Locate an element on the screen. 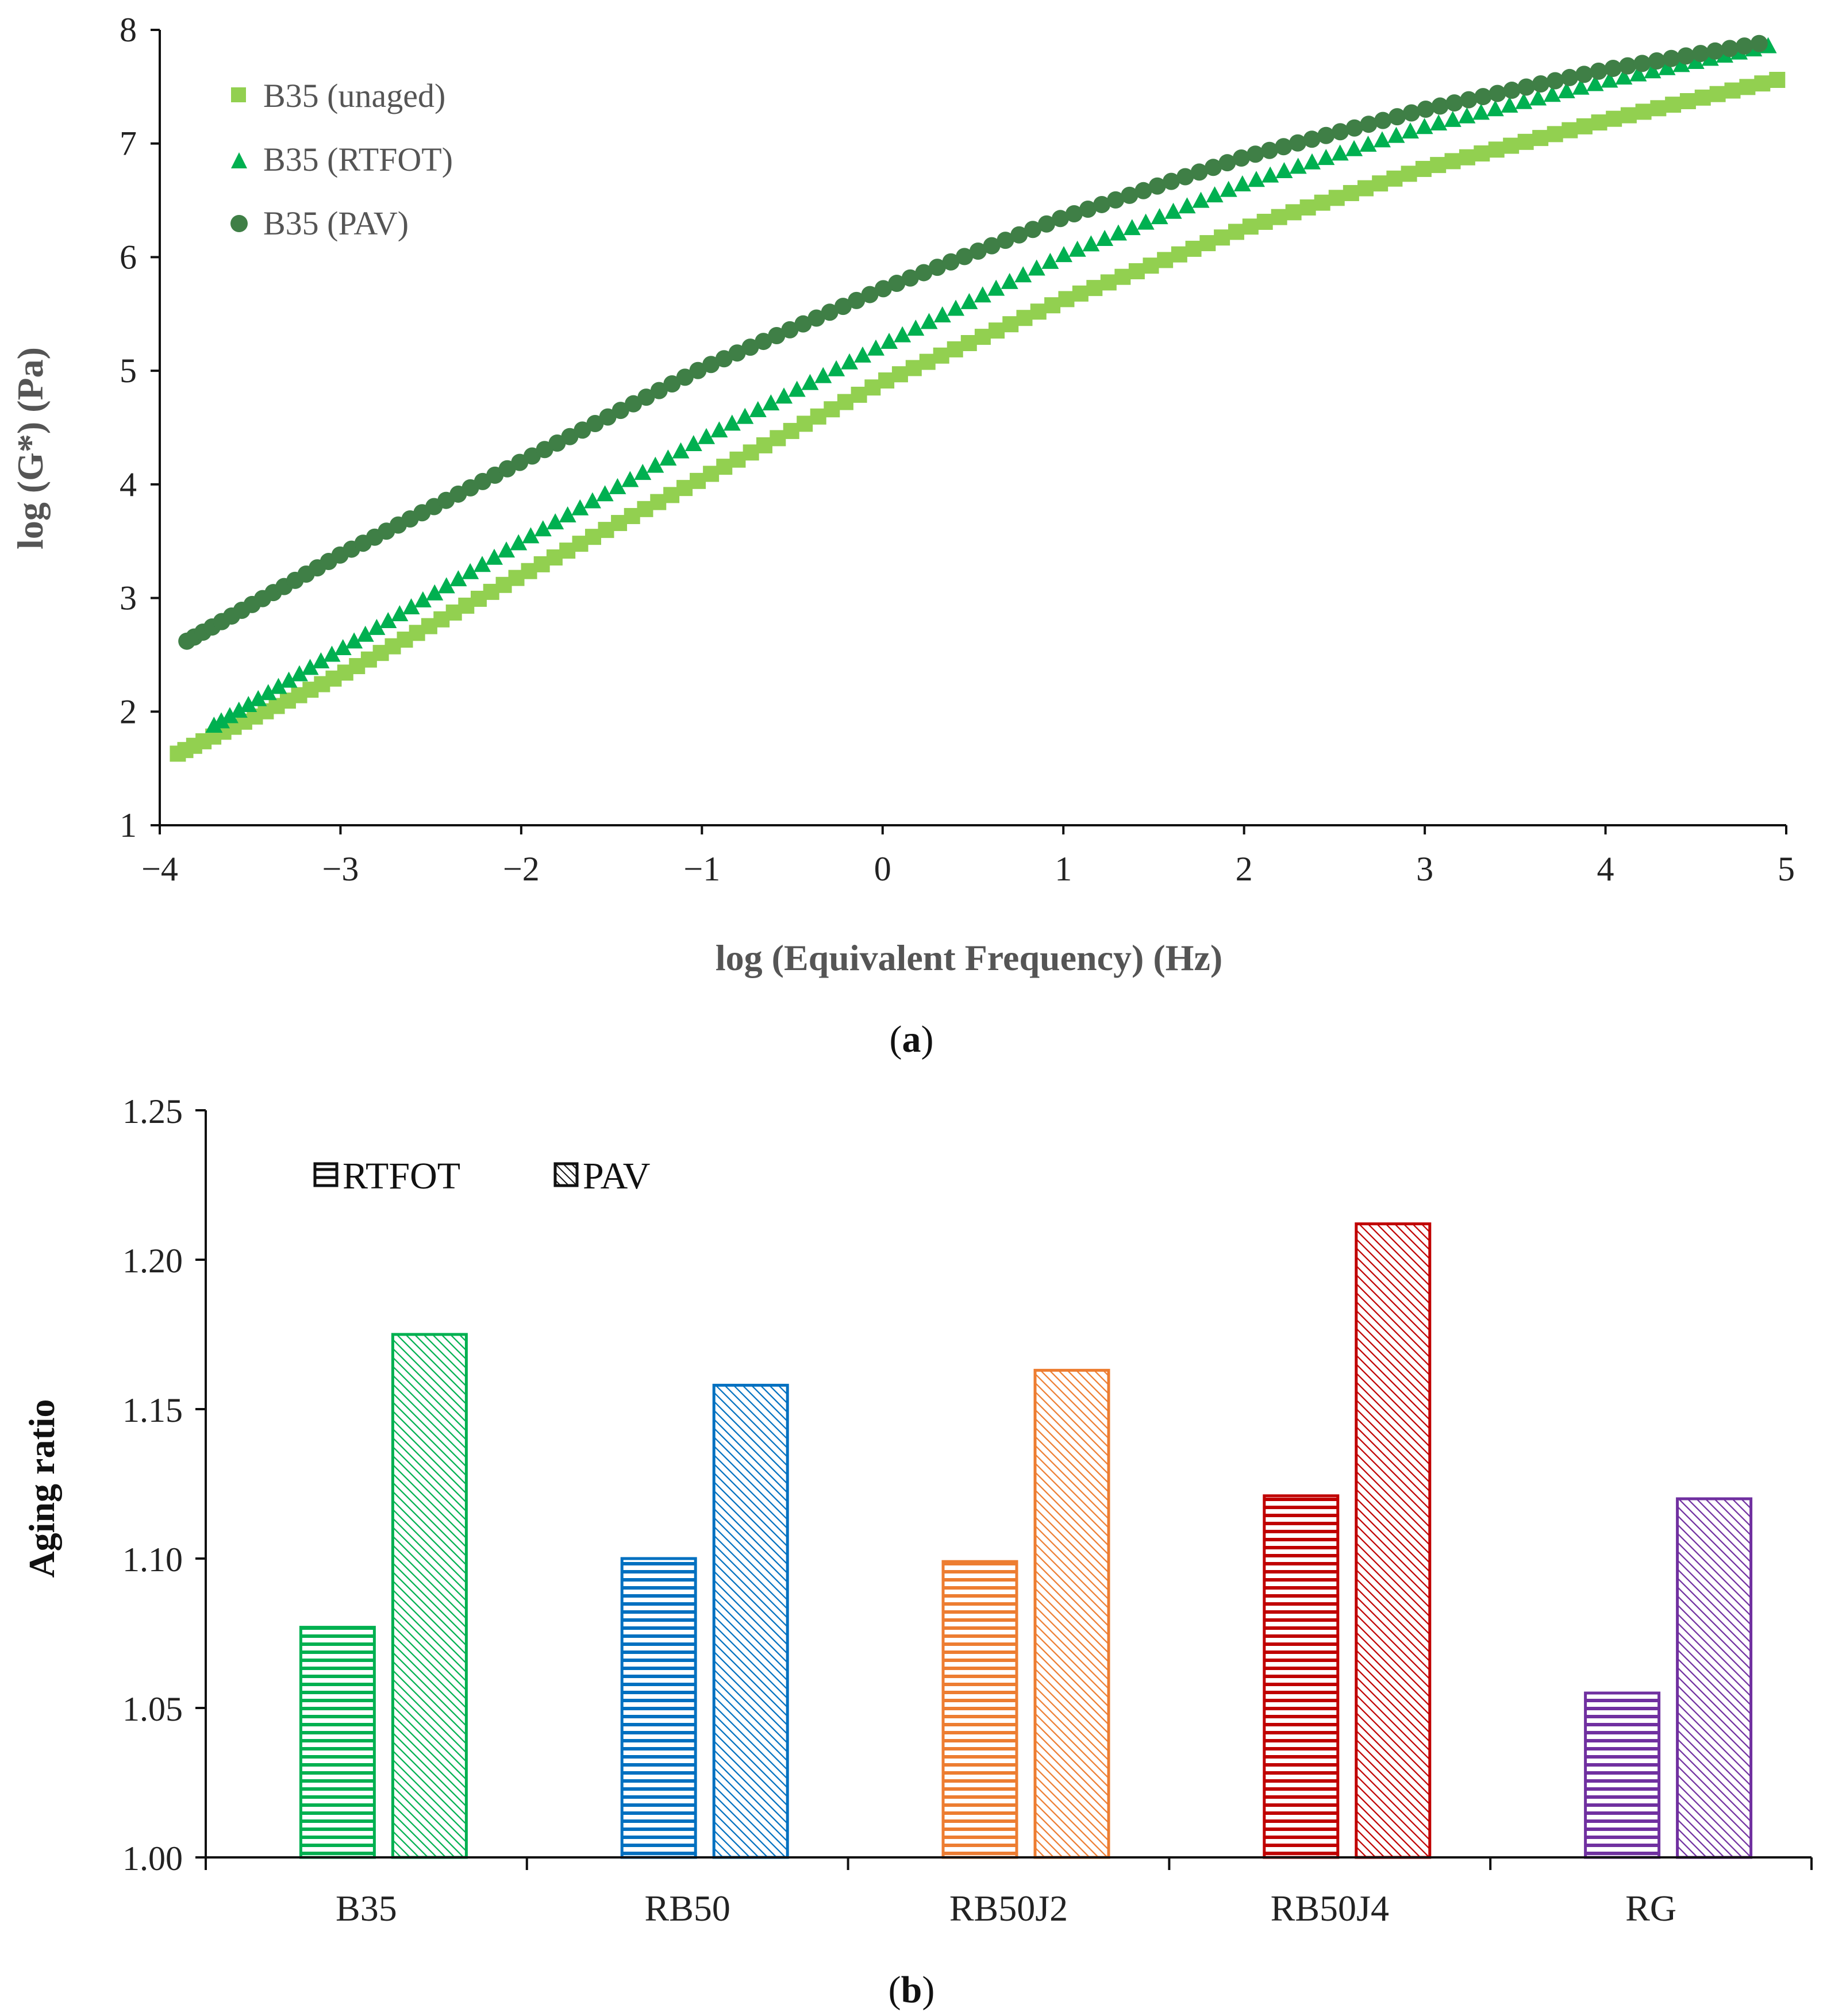 Image resolution: width=1823 pixels, height=2016 pixels. legend-square-marker is located at coordinates (239, 95).